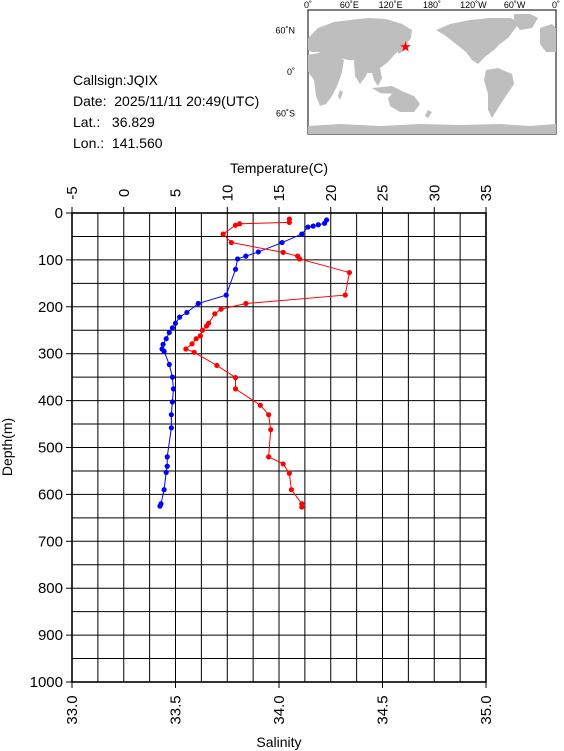 The image size is (564, 751). Describe the element at coordinates (285, 31) in the screenshot. I see `map-lat-label: 60˚N` at that location.